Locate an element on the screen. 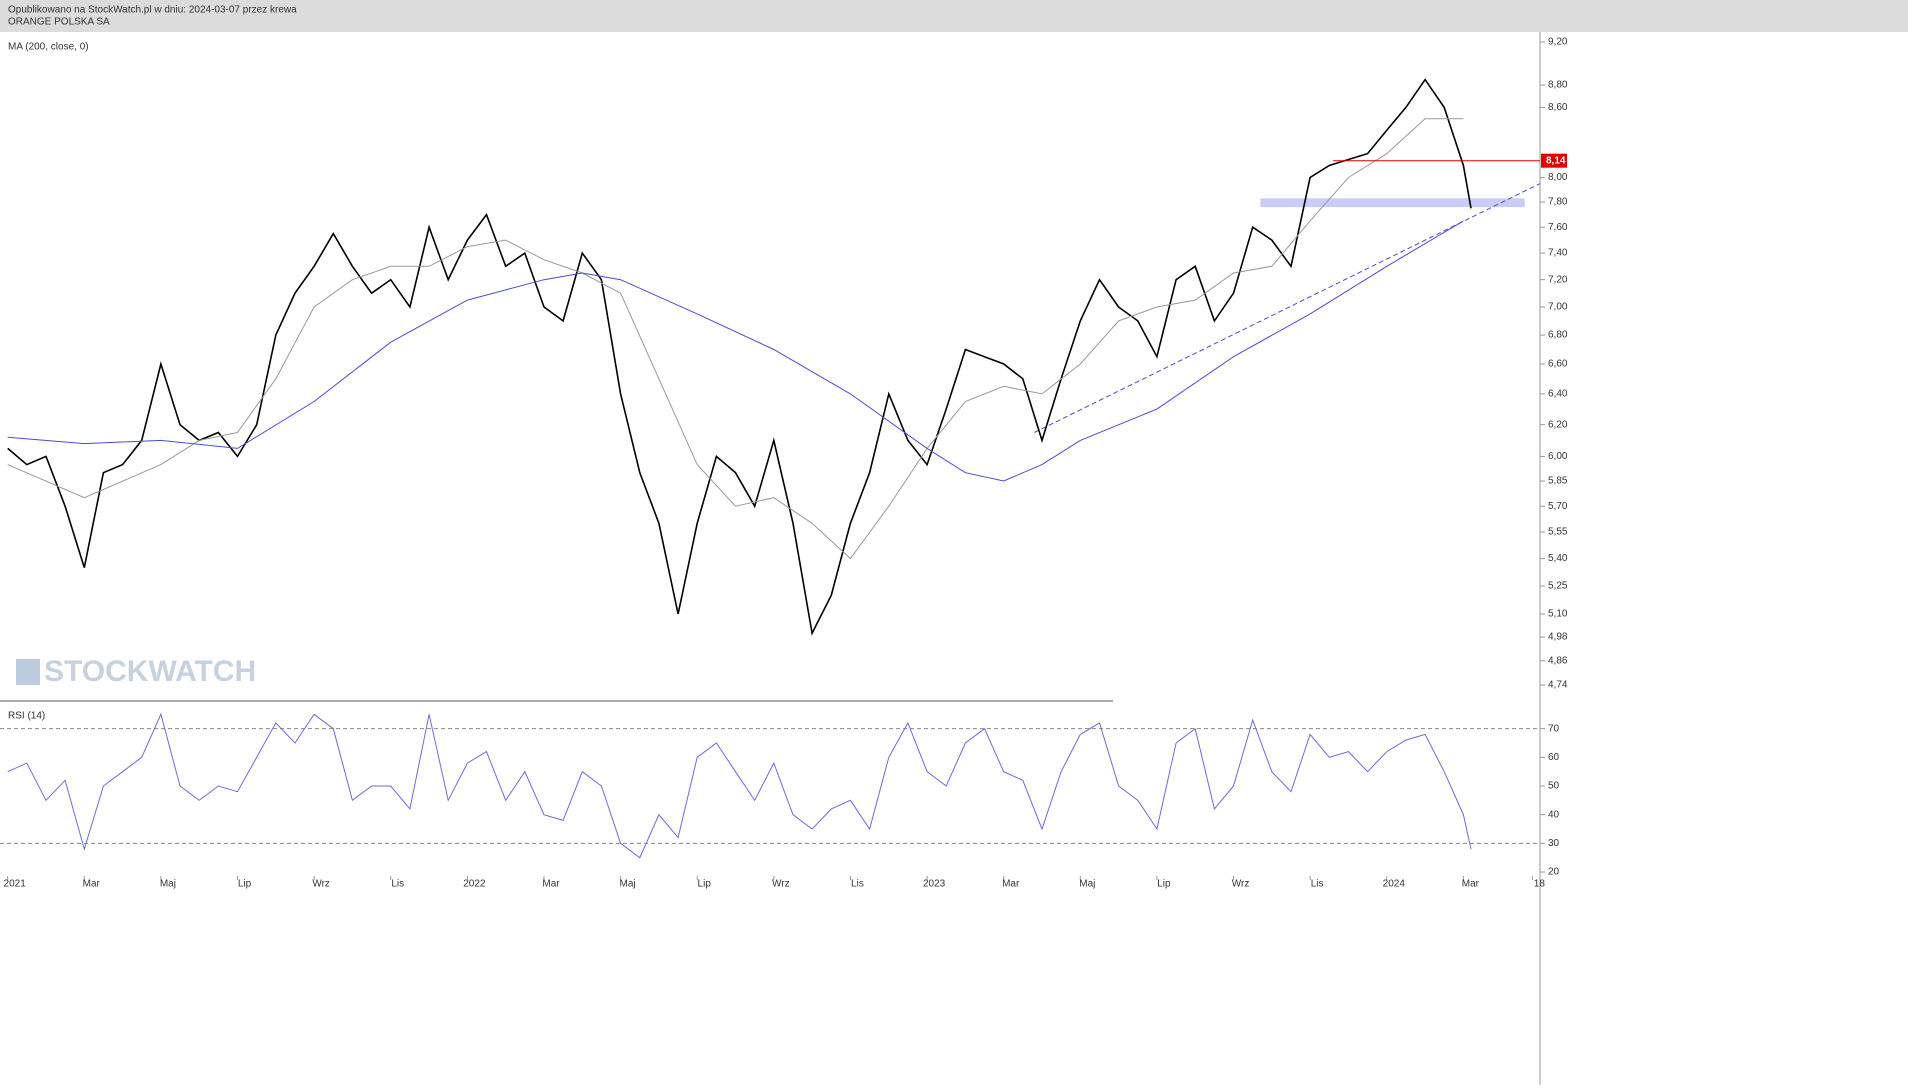  x-tick-label: 2024 is located at coordinates (1394, 884).